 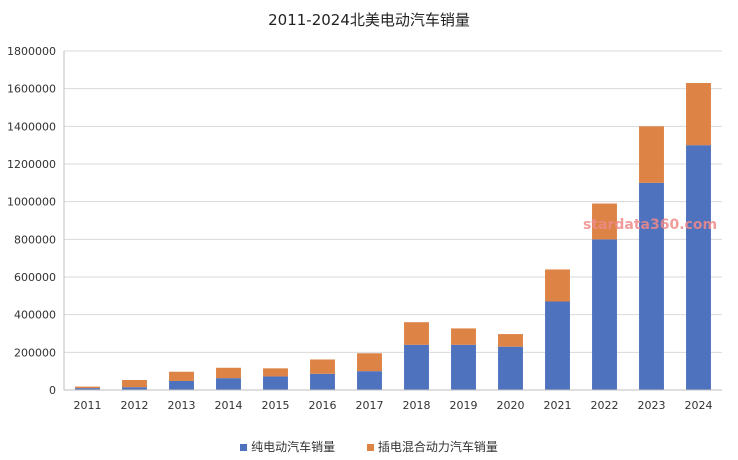 What do you see at coordinates (229, 405) in the screenshot?
I see `x-tick-label: 2014` at bounding box center [229, 405].